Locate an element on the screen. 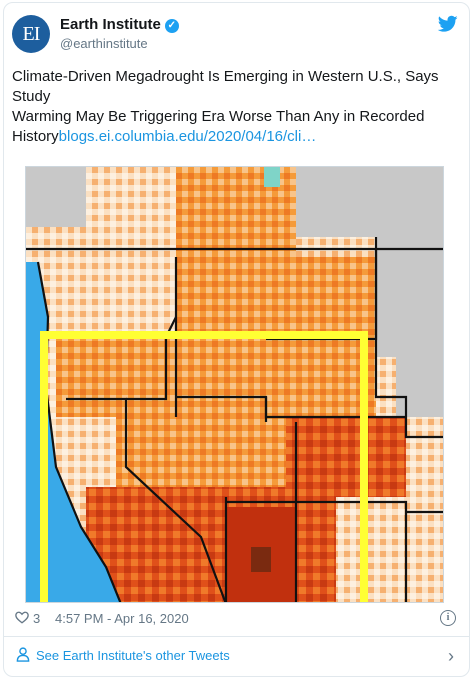 The width and height of the screenshot is (474, 679). tweet-meta: 3 4:57 PM - Apr 16, 2020 i is located at coordinates (237, 620).